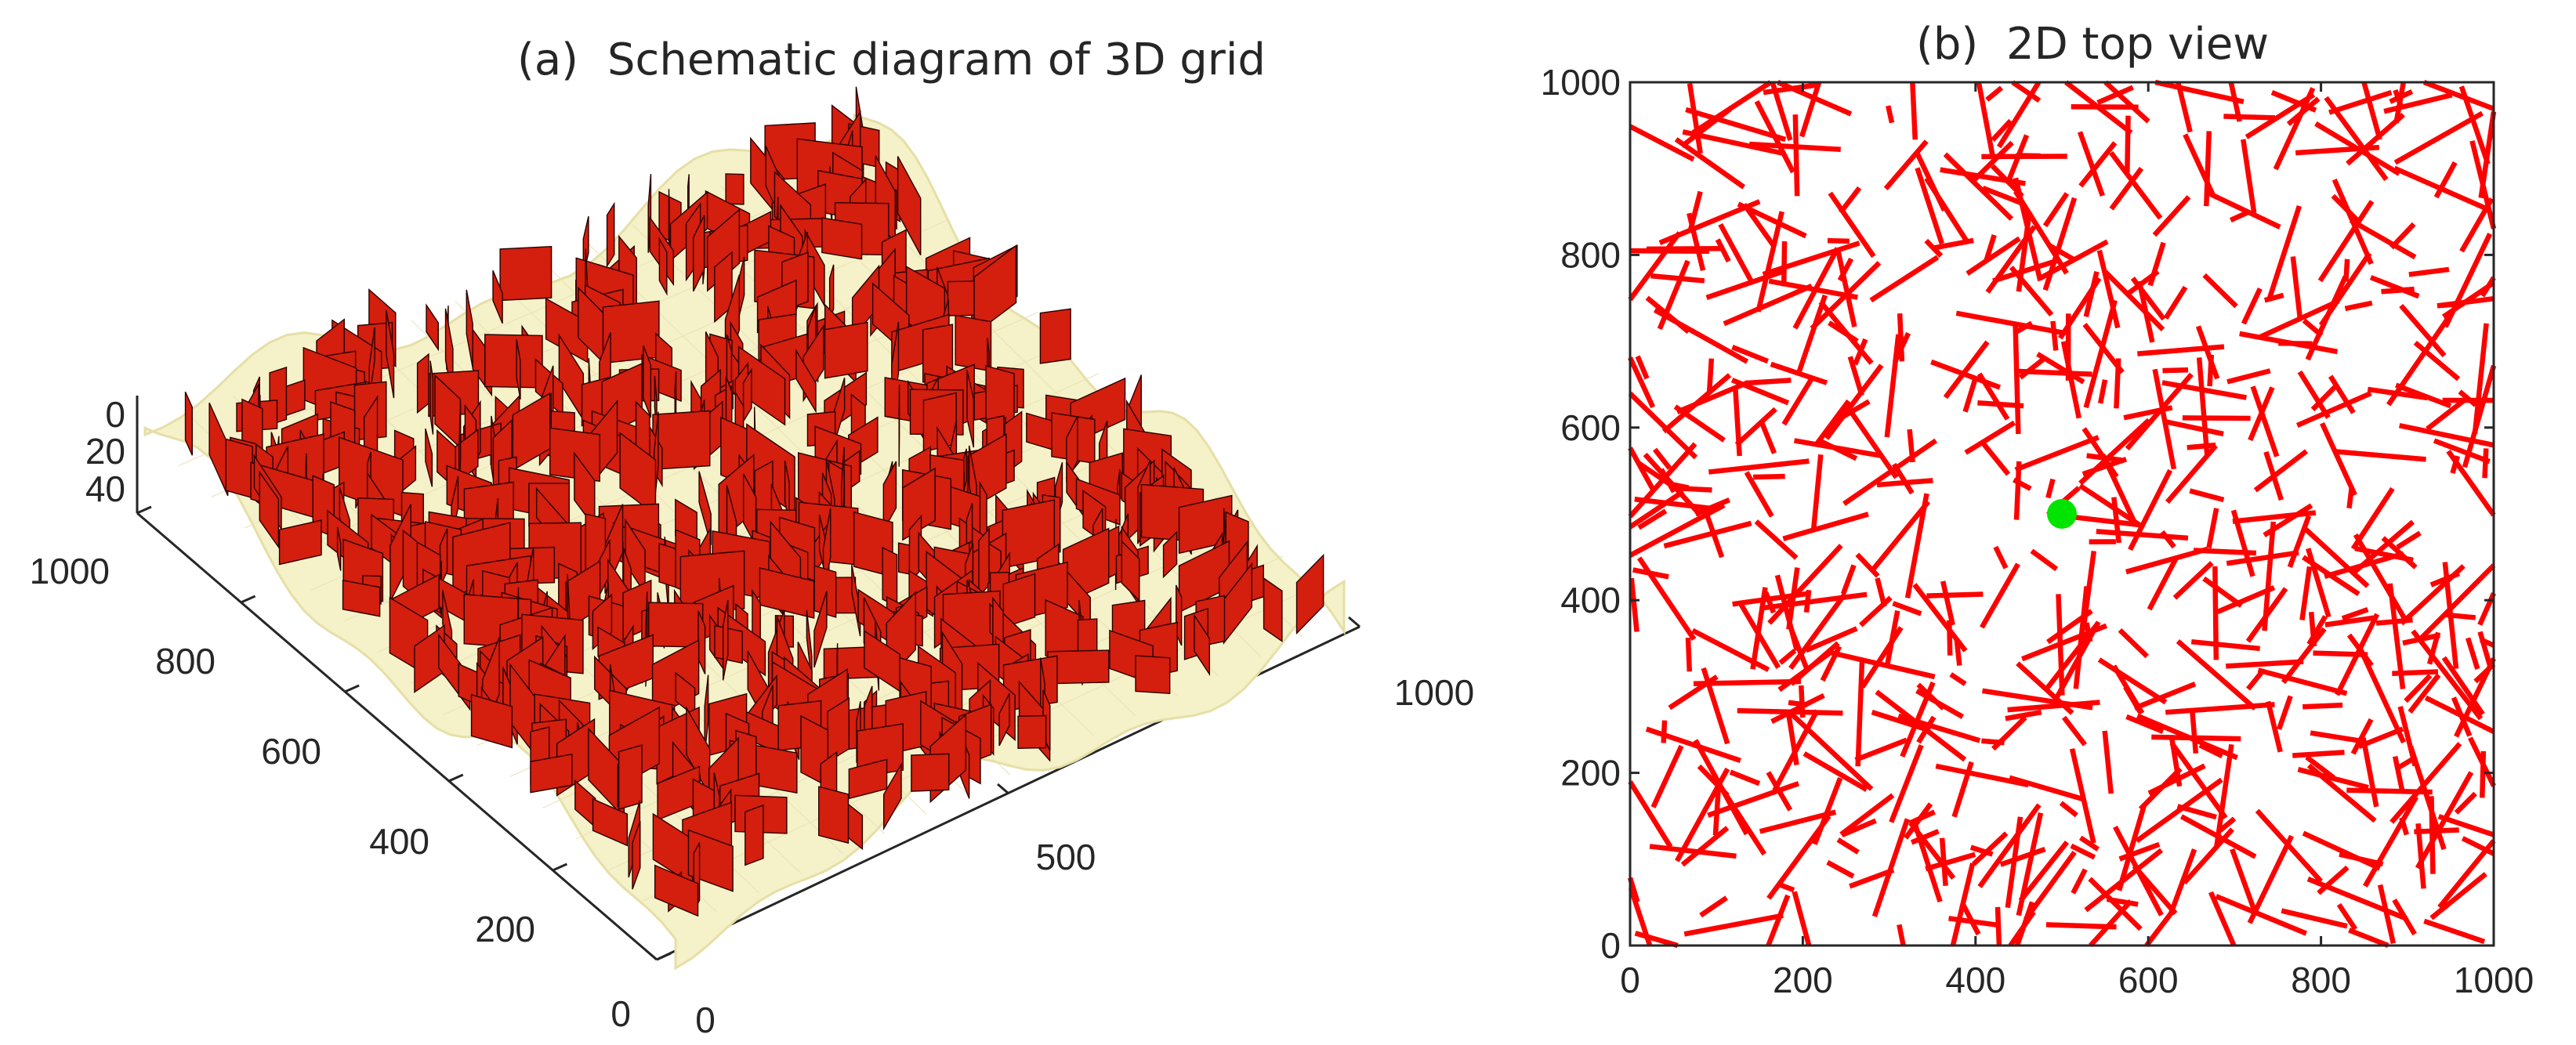 This screenshot has height=1045, width=2576. What do you see at coordinates (1590, 427) in the screenshot?
I see `y-tick-label: 600` at bounding box center [1590, 427].